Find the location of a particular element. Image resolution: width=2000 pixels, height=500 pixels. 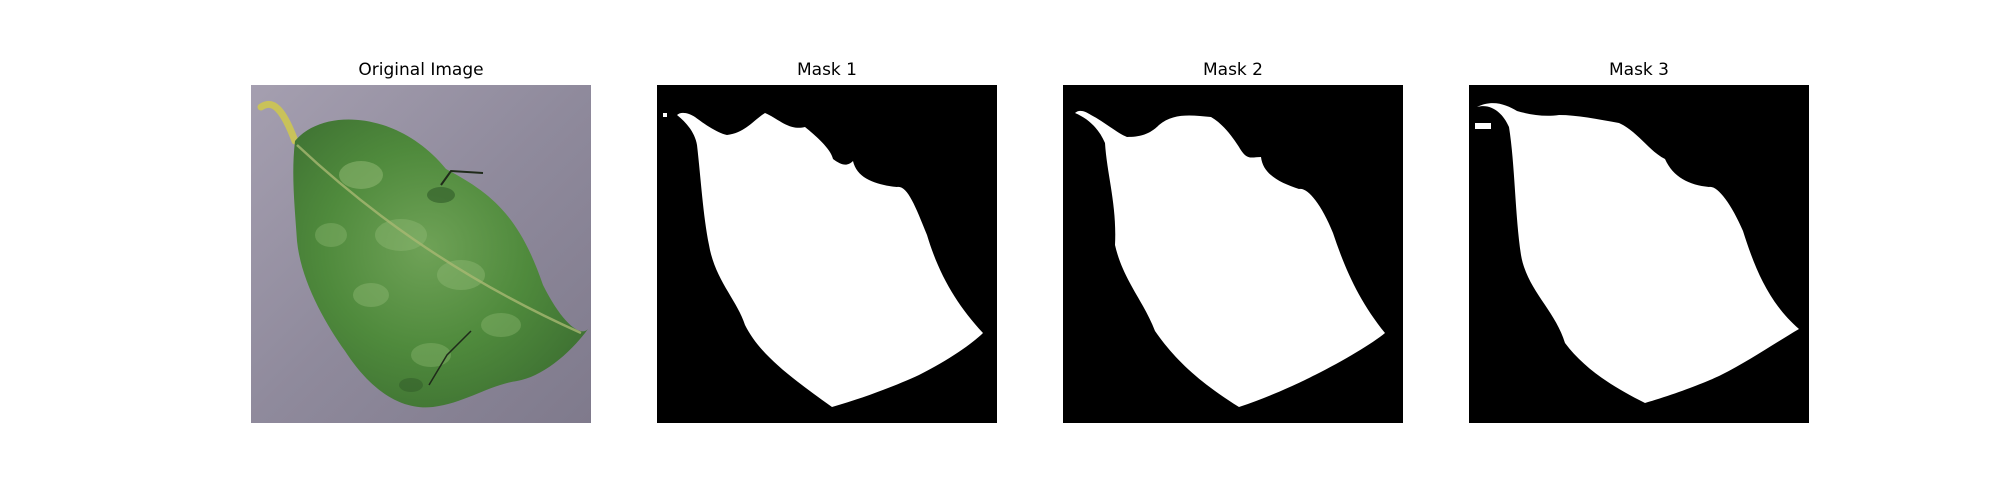

mask-1-title: Mask 1 is located at coordinates (826, 70).